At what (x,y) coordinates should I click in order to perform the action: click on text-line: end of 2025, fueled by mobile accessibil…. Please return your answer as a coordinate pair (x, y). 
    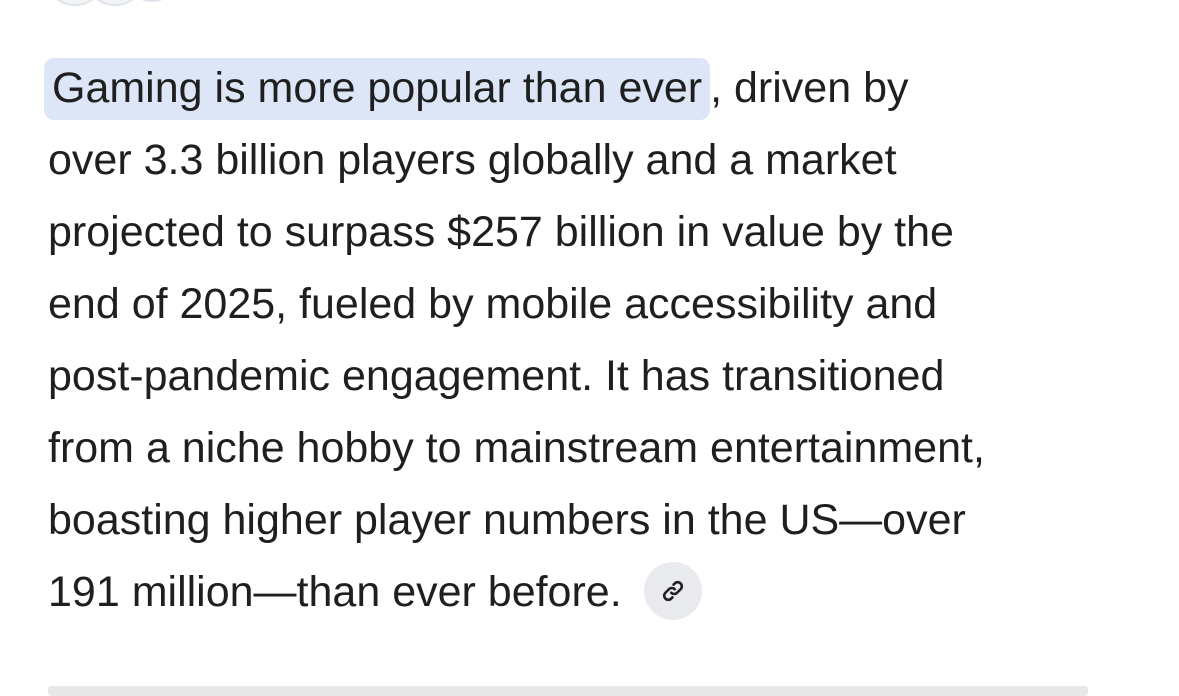
    Looking at the image, I should click on (516, 304).